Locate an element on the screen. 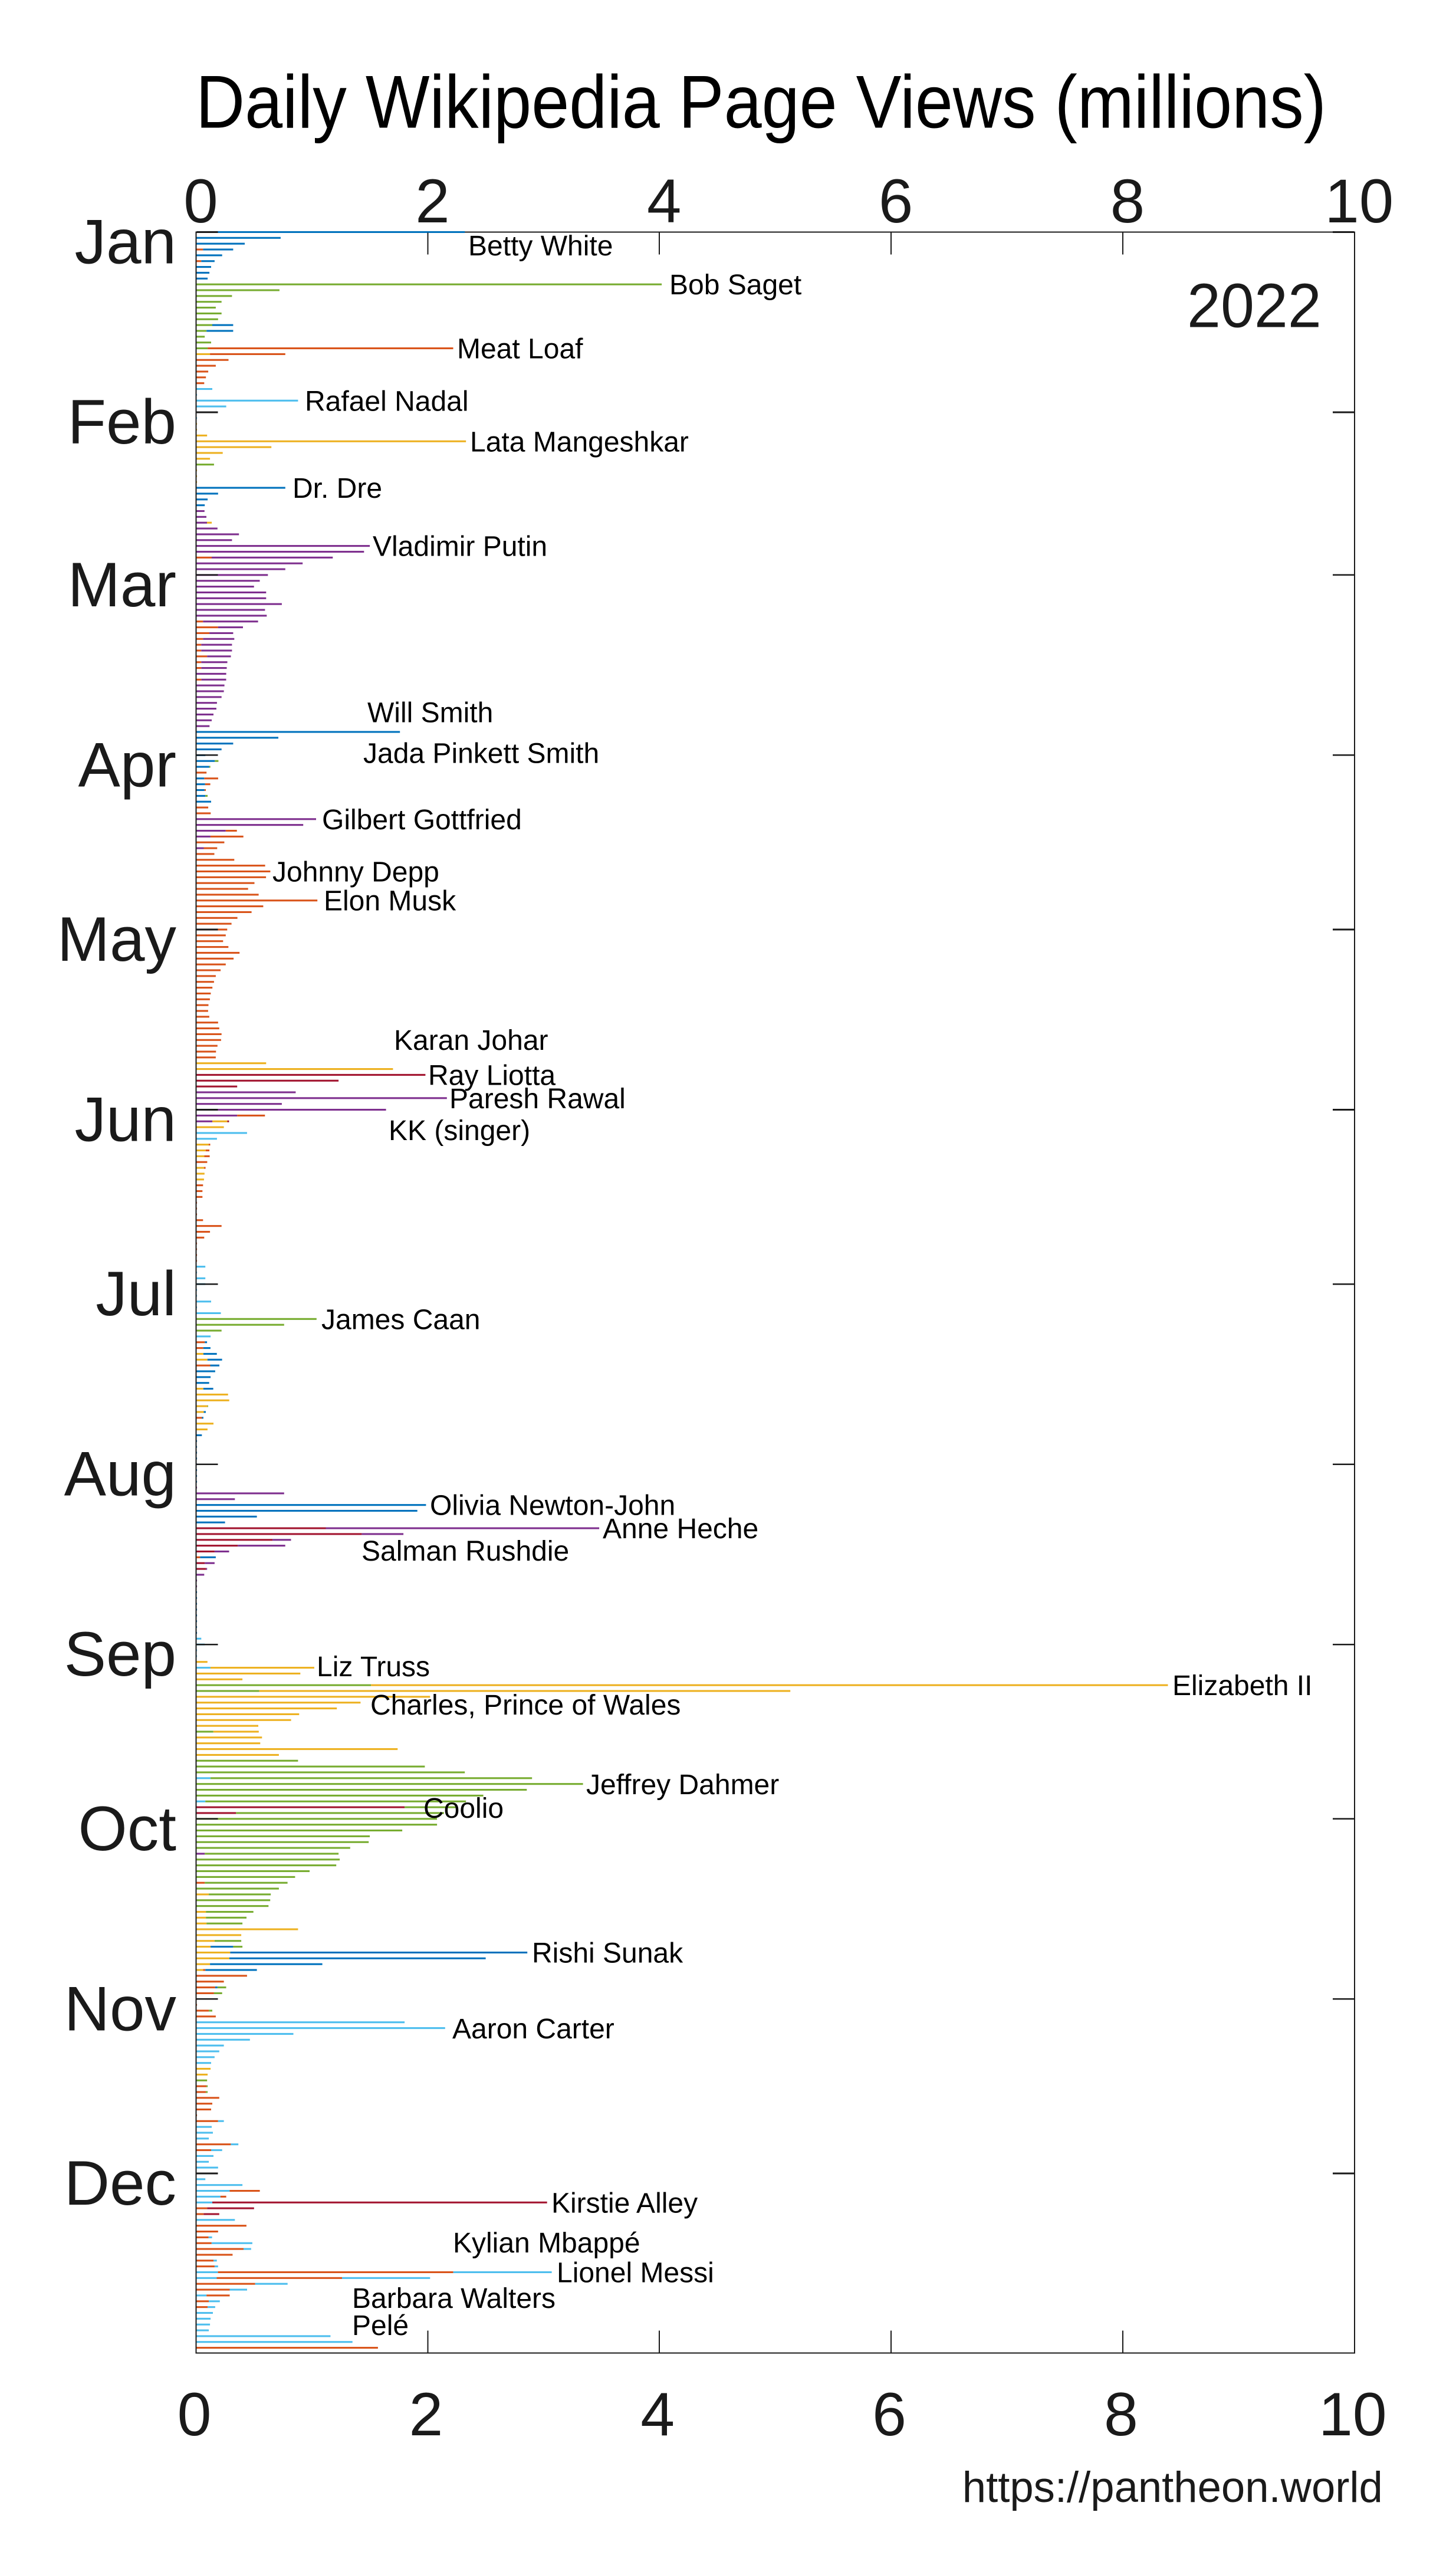 This screenshot has width=1456, height=2568. svg-text: Barbara Walters is located at coordinates (454, 2298).